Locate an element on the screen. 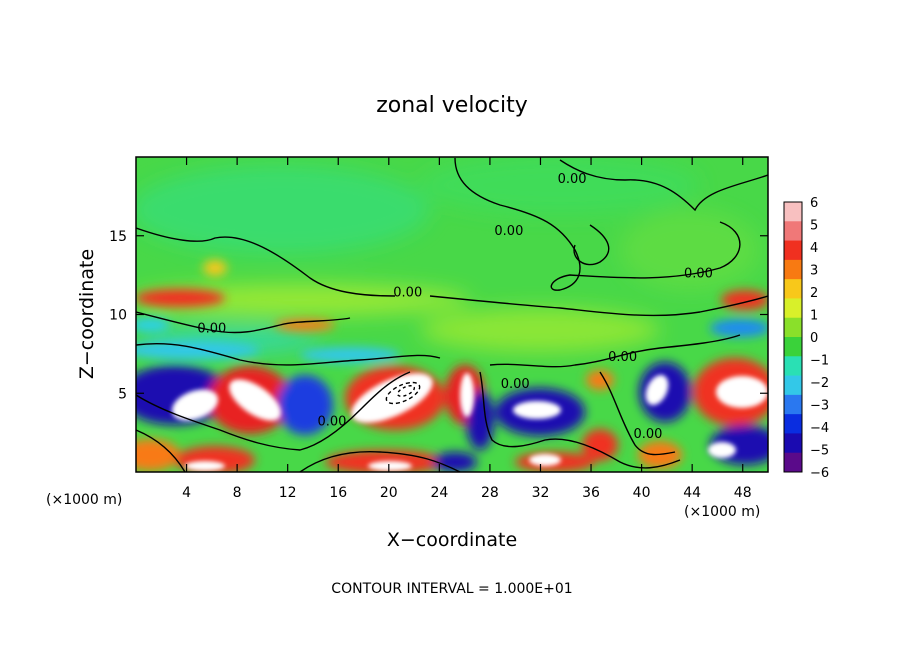  y-axis-label: Z−coordinate is located at coordinates (87, 314).